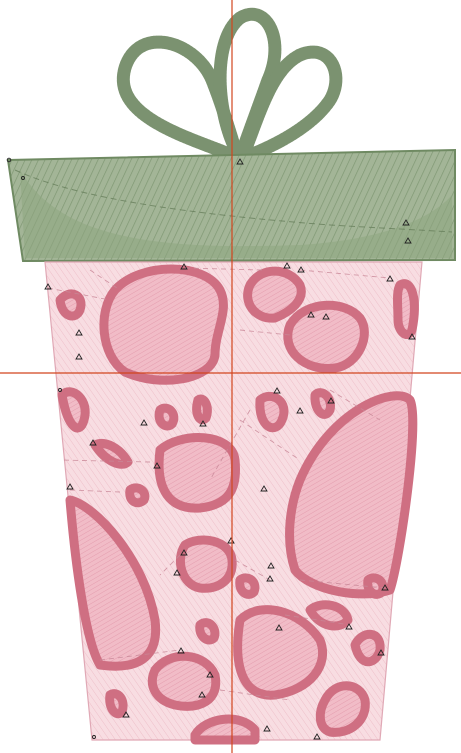 This screenshot has width=461, height=753. I want to click on spot-lower-center, so click(206, 564).